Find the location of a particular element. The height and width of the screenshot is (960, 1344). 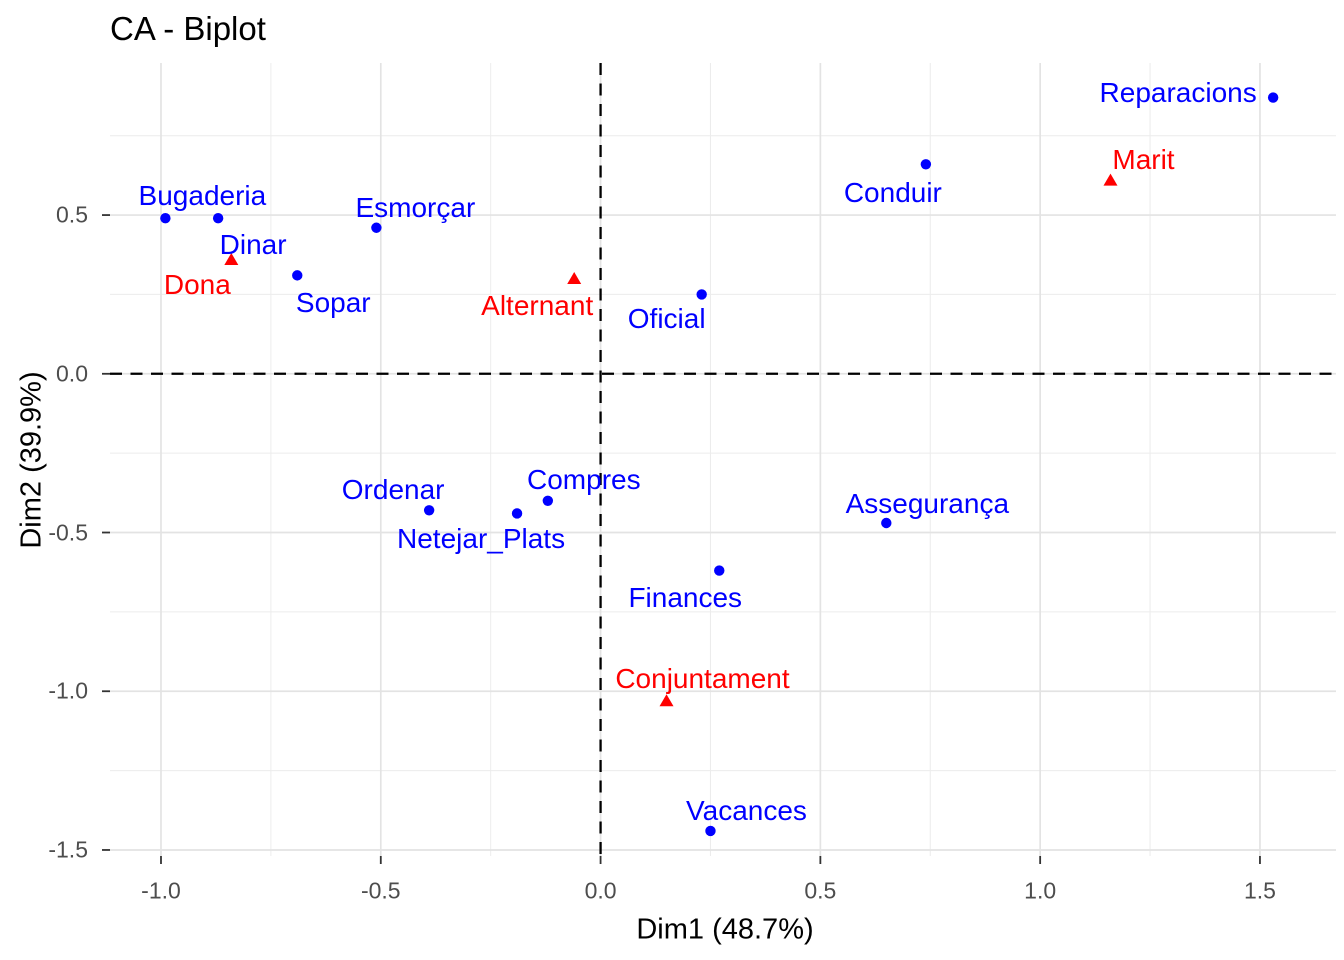

data-point-Assegurança is located at coordinates (886, 523).